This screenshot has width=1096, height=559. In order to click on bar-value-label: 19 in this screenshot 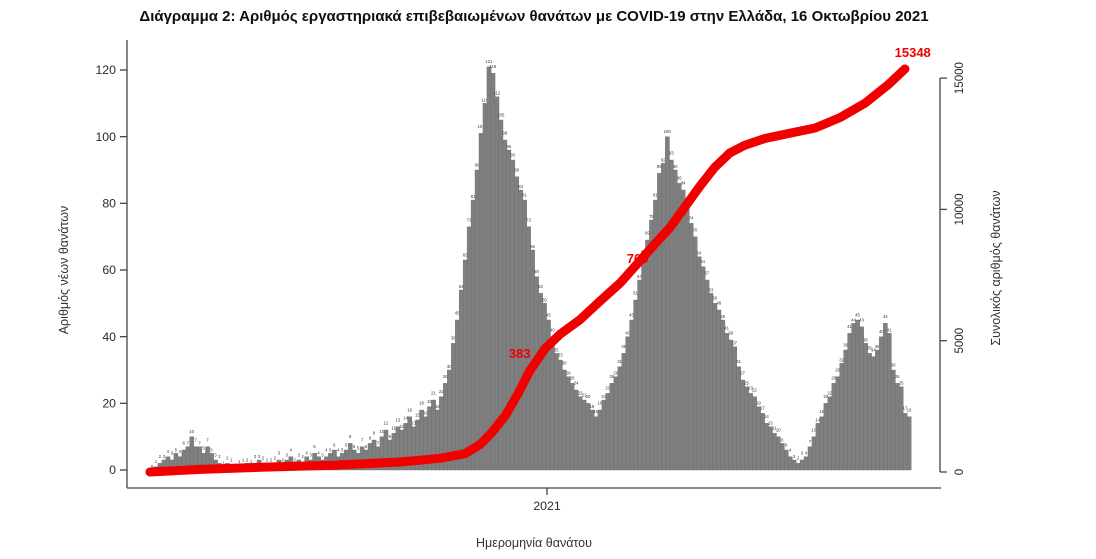, I will do `click(429, 401)`.